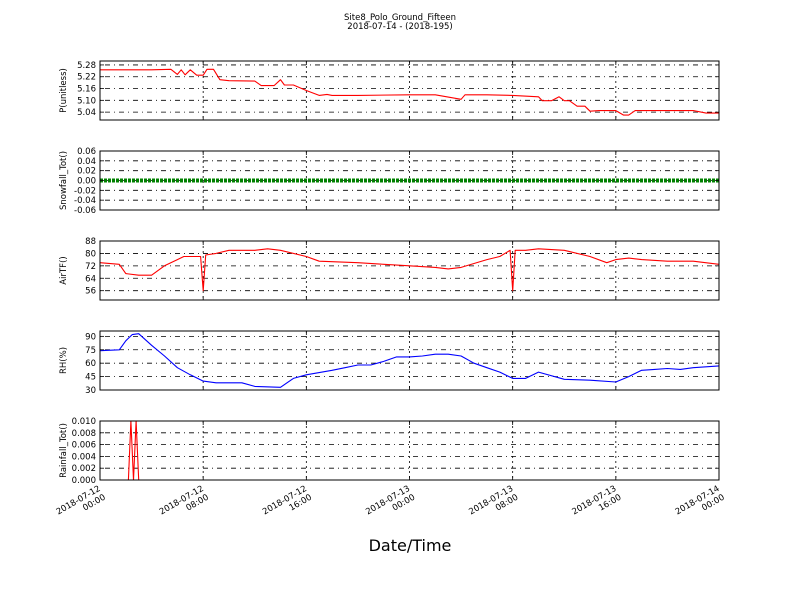  I want to click on x-tick-label: 2018-07-1208:00, so click(184, 505).